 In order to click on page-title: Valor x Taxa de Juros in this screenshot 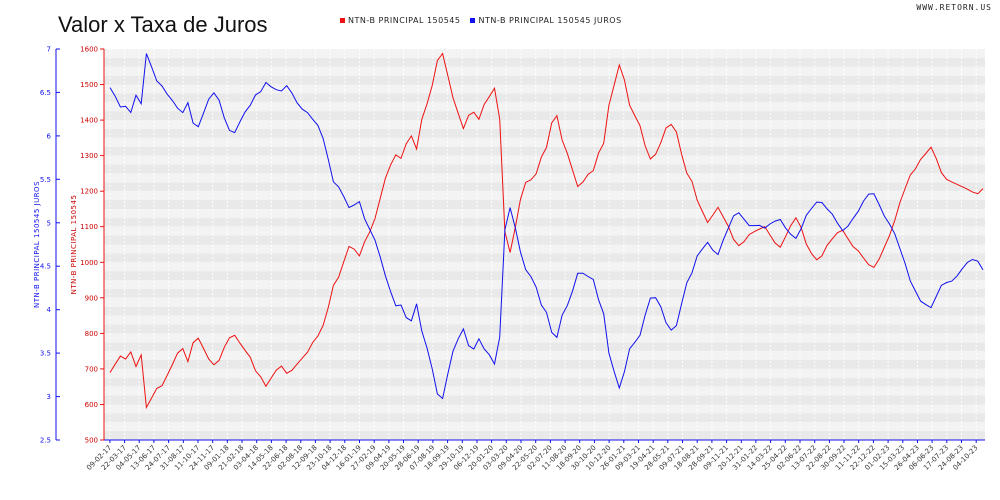, I will do `click(163, 24)`.